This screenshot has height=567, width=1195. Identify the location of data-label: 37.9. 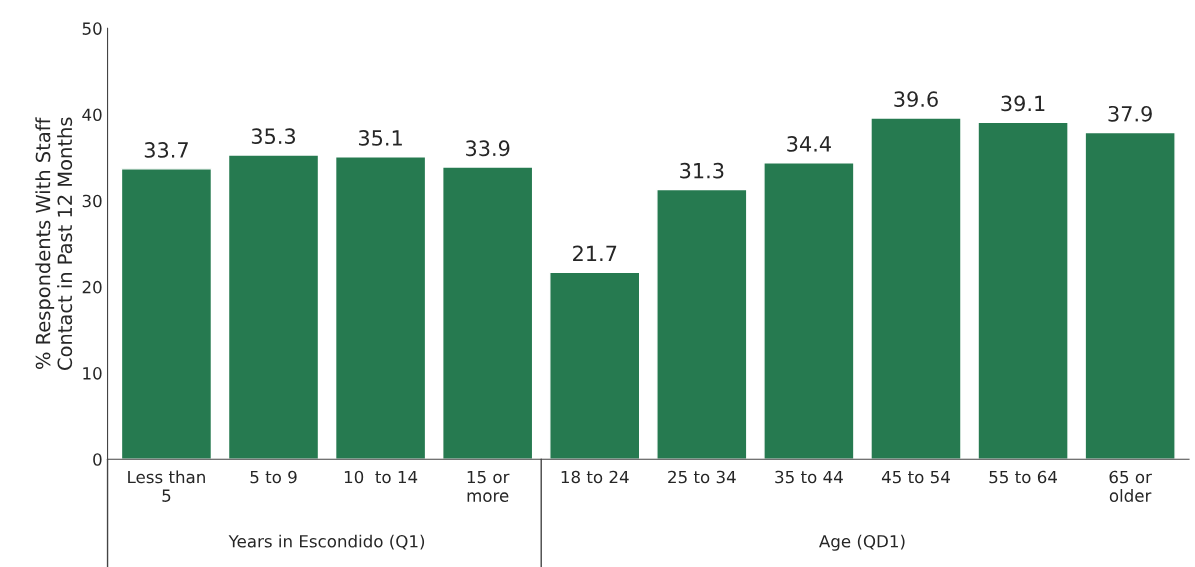
(1130, 113).